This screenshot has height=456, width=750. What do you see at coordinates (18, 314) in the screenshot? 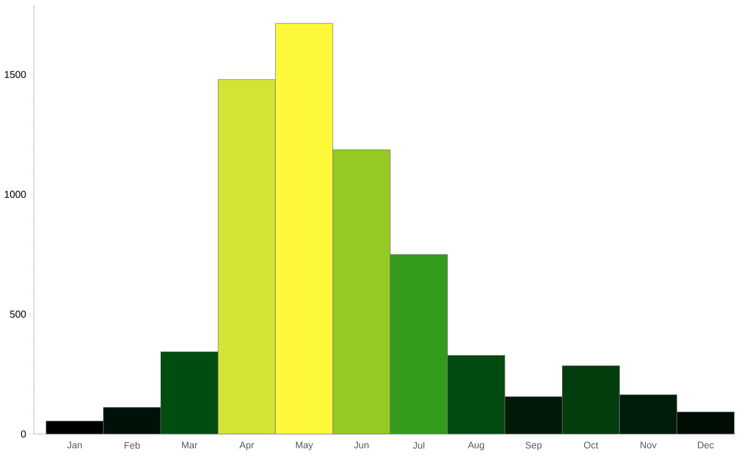
I see `y-tick-label: 500` at bounding box center [18, 314].